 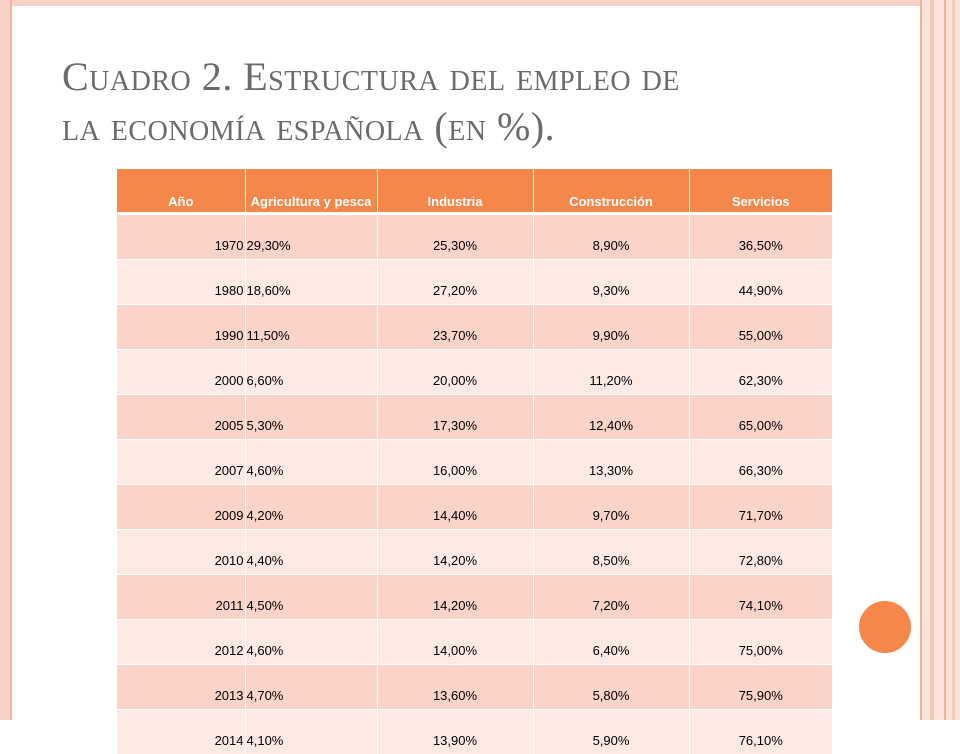 I want to click on table-cell-construction: 13,30%, so click(x=611, y=462).